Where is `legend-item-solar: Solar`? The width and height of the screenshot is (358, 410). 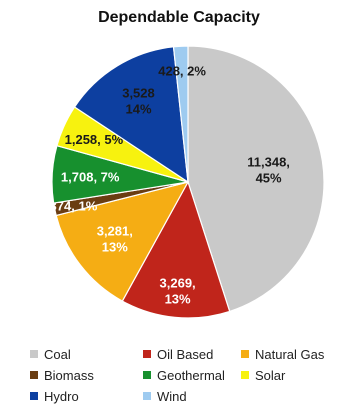 legend-item-solar: Solar is located at coordinates (263, 375).